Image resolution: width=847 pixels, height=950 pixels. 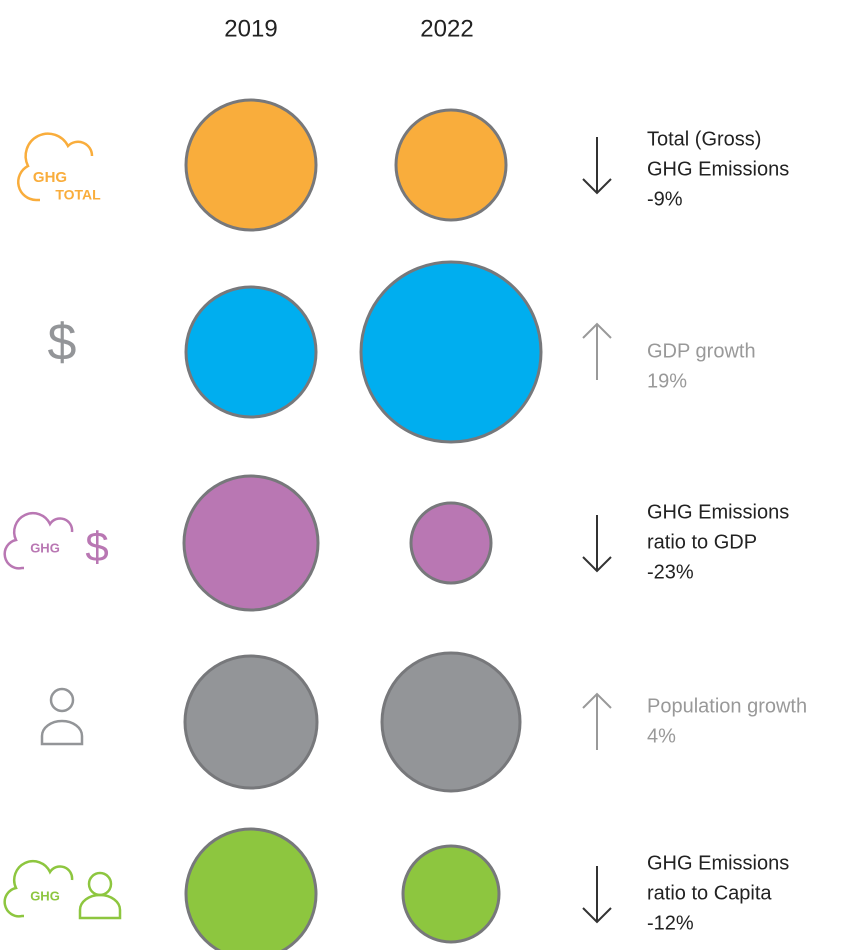 I want to click on row-label: 4%, so click(x=661, y=736).